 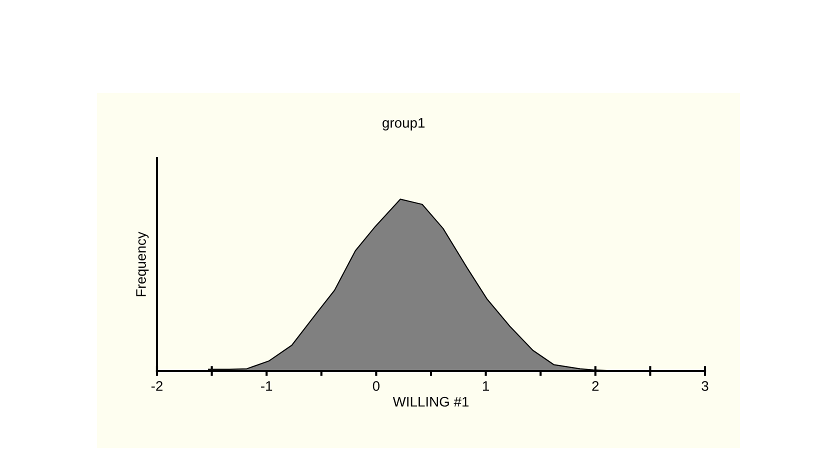 What do you see at coordinates (156, 386) in the screenshot?
I see `x-tick-label: -2` at bounding box center [156, 386].